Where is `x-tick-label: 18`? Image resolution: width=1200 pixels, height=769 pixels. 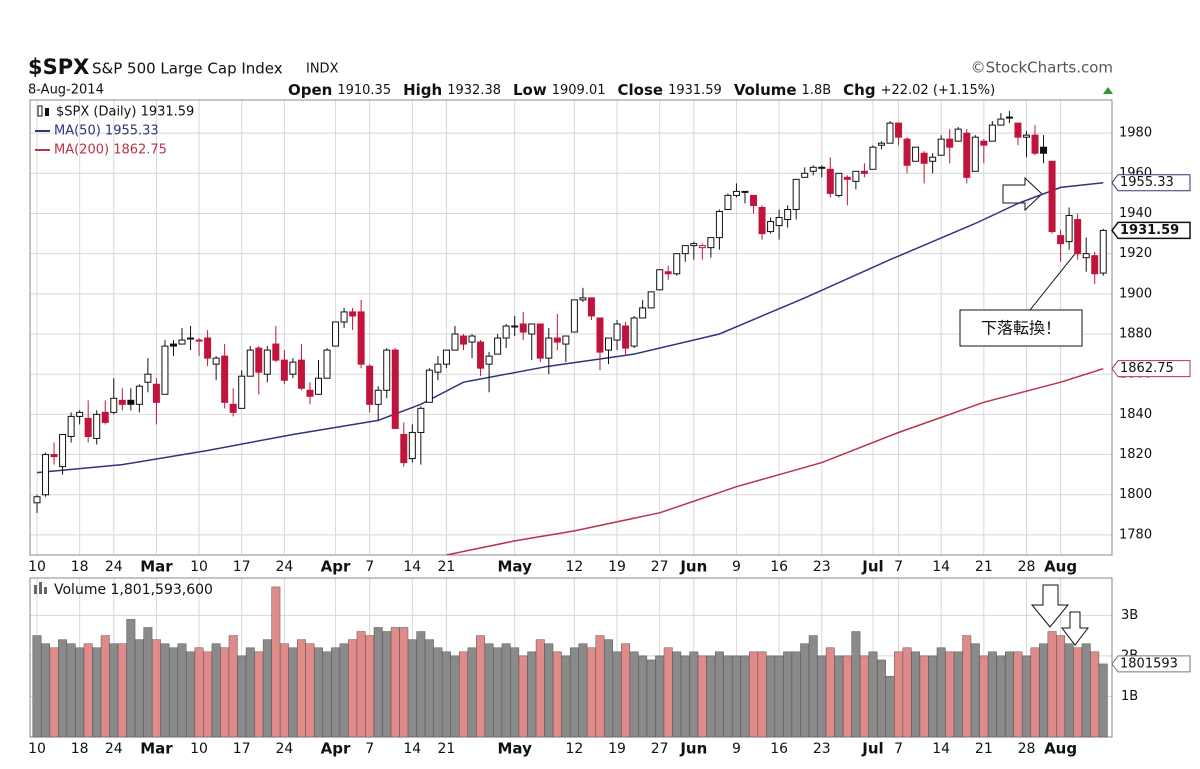 x-tick-label: 18 is located at coordinates (80, 567).